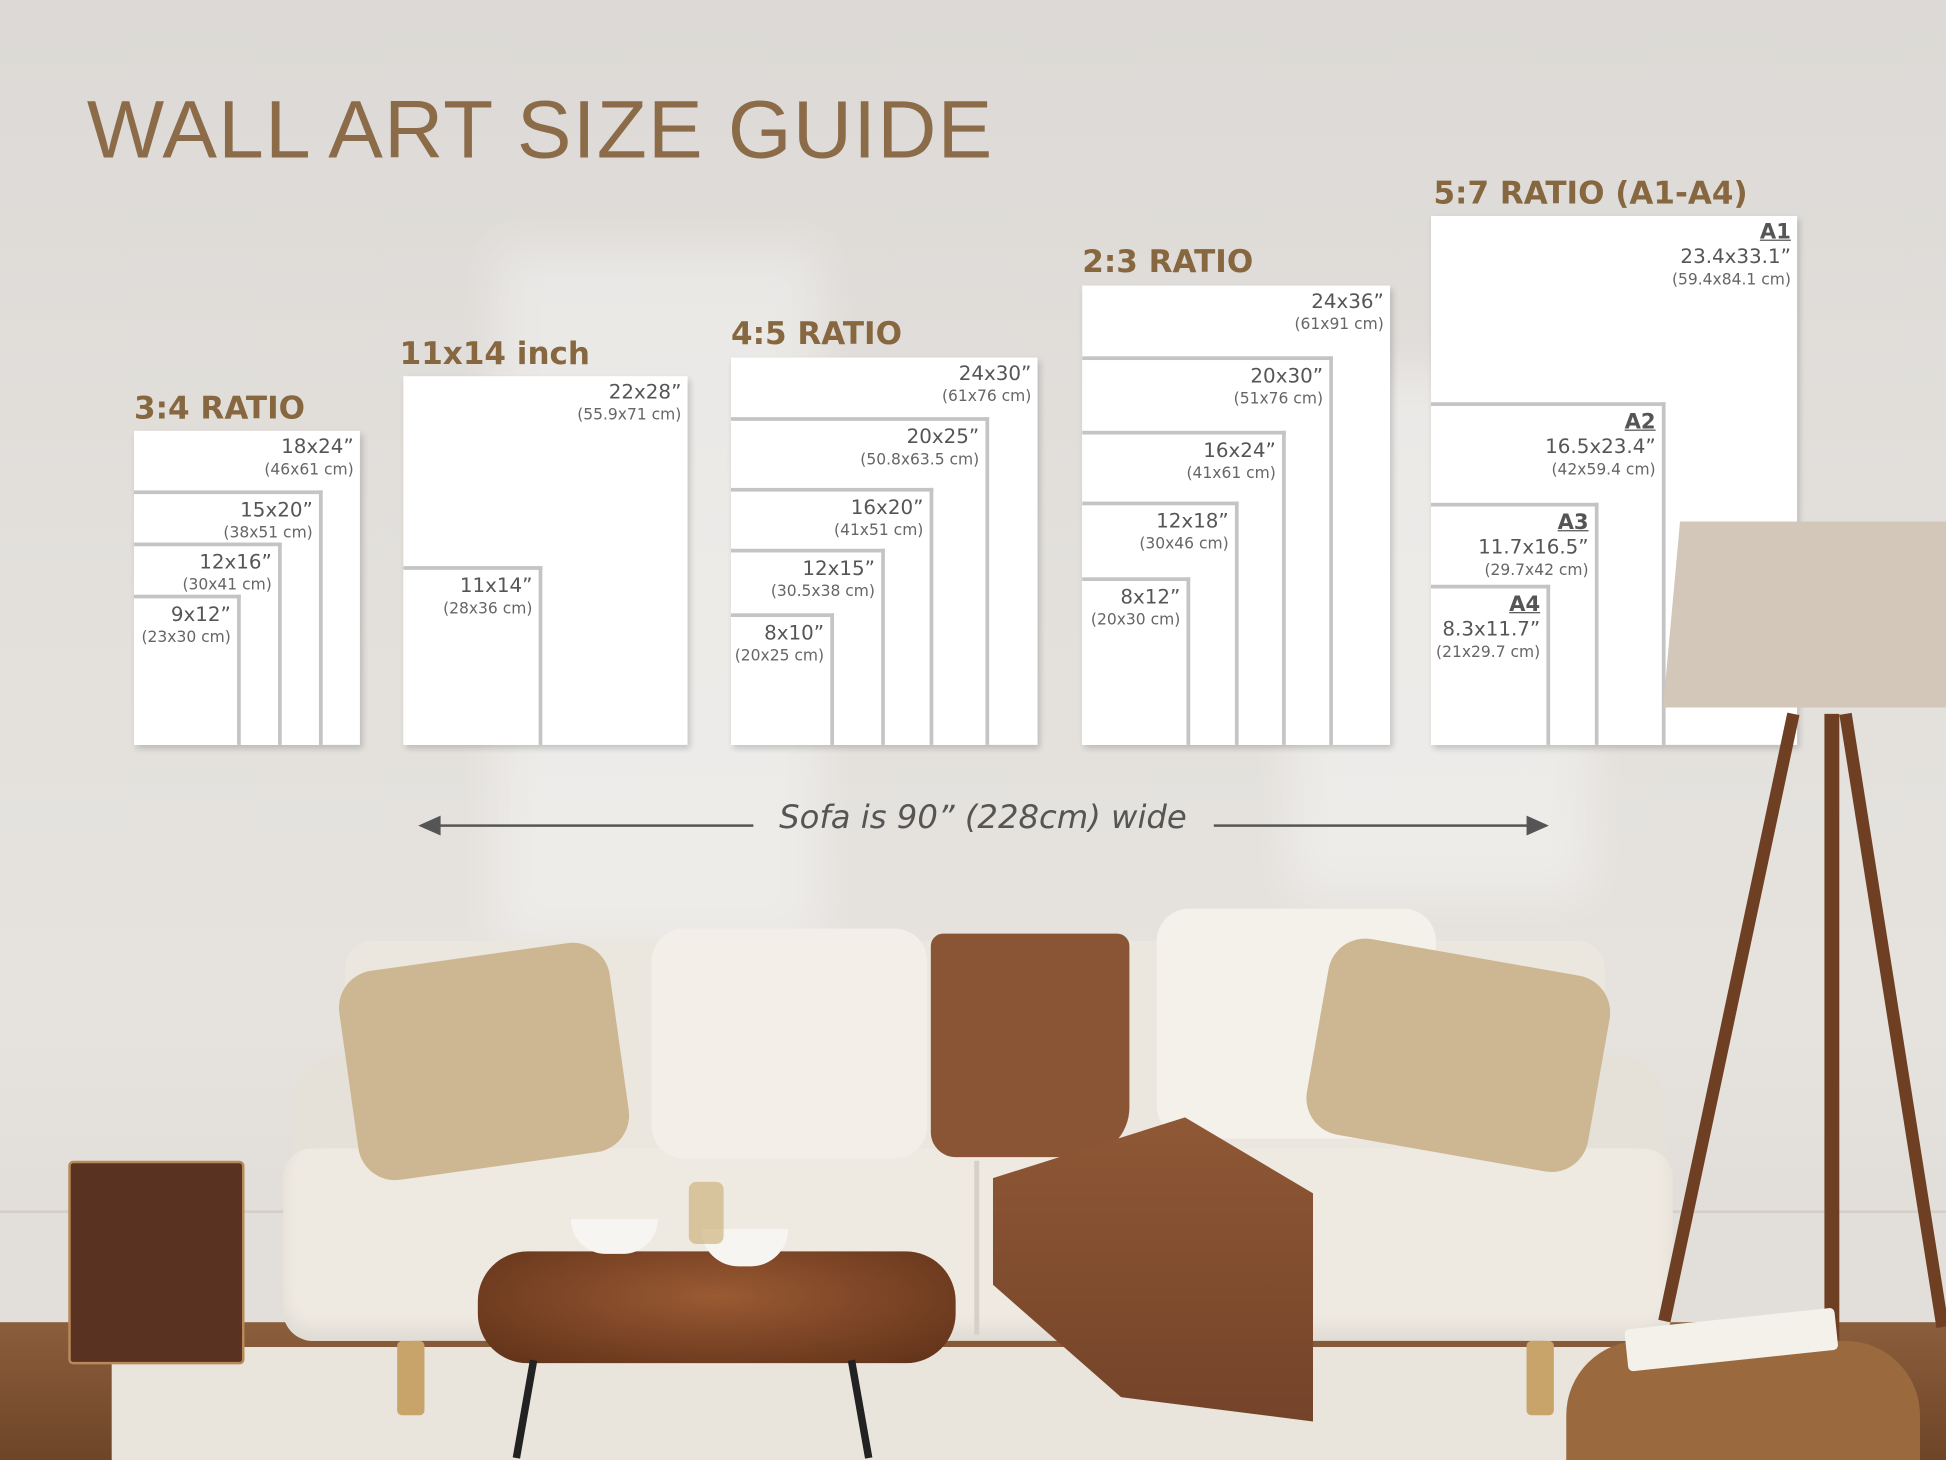 The image size is (1946, 1460). I want to click on paper-size-name: A1, so click(1775, 232).